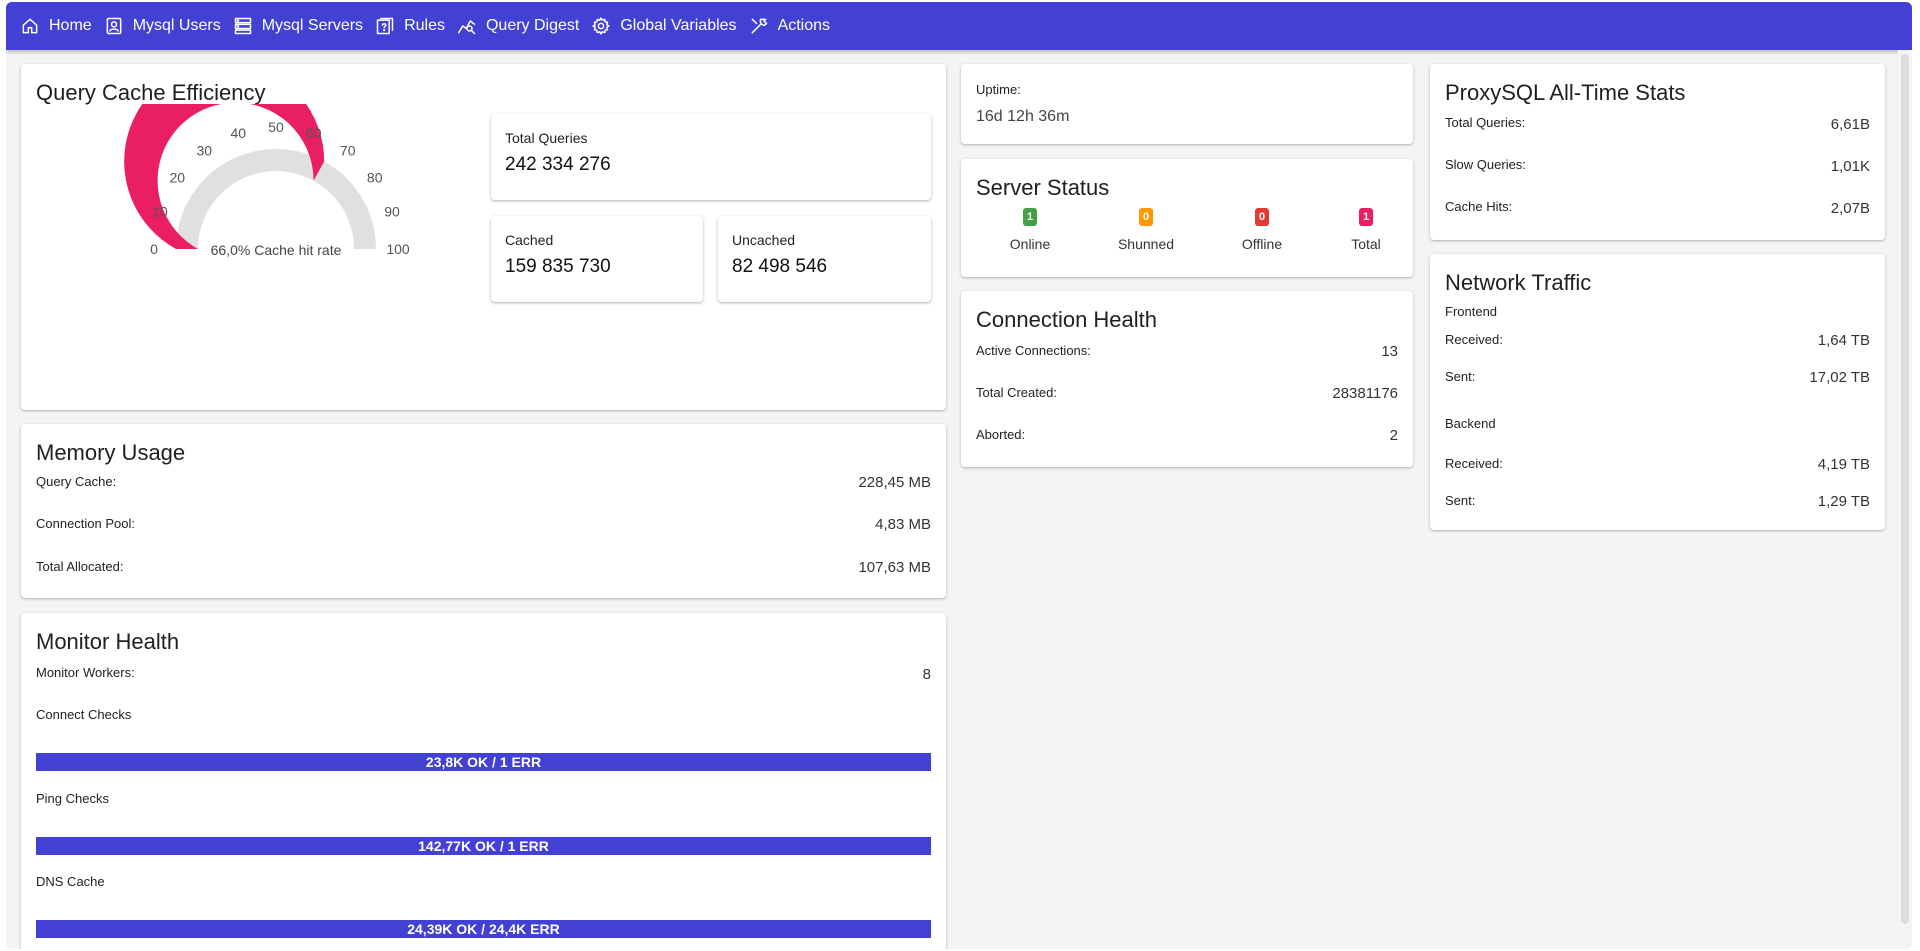 The width and height of the screenshot is (1920, 951). I want to click on active-connections-label: Active Connections:, so click(1033, 350).